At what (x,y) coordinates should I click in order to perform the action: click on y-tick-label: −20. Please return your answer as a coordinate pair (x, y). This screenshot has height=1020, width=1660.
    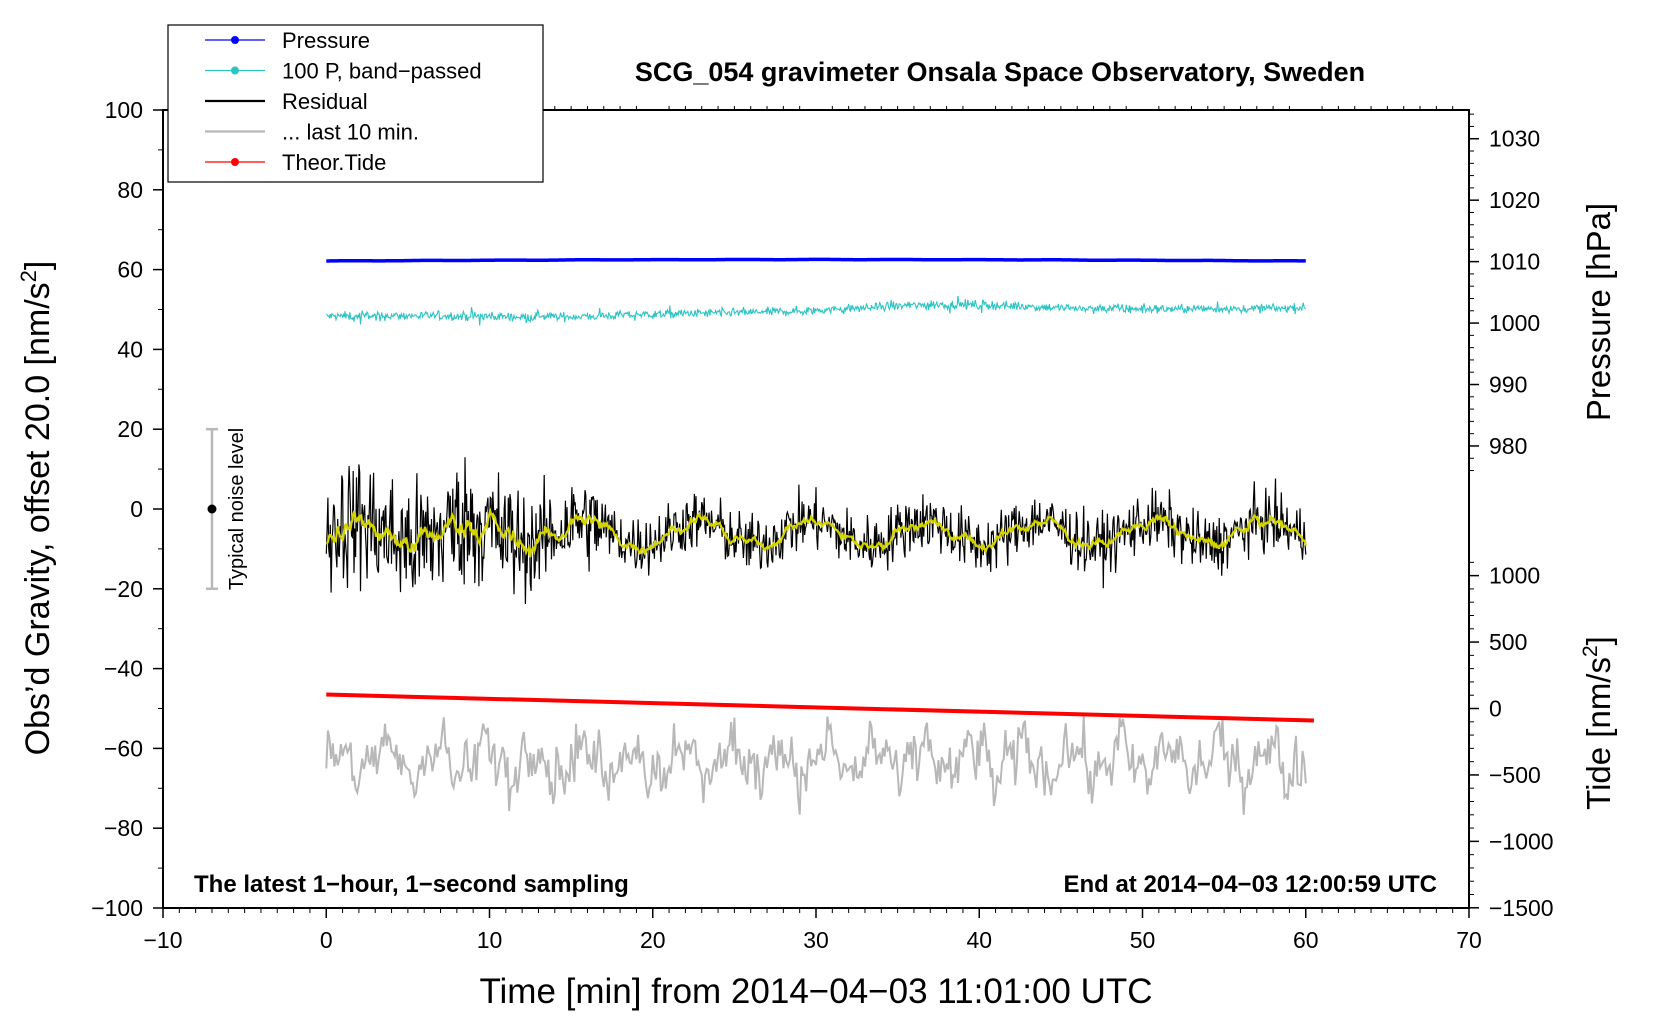
    Looking at the image, I should click on (123, 589).